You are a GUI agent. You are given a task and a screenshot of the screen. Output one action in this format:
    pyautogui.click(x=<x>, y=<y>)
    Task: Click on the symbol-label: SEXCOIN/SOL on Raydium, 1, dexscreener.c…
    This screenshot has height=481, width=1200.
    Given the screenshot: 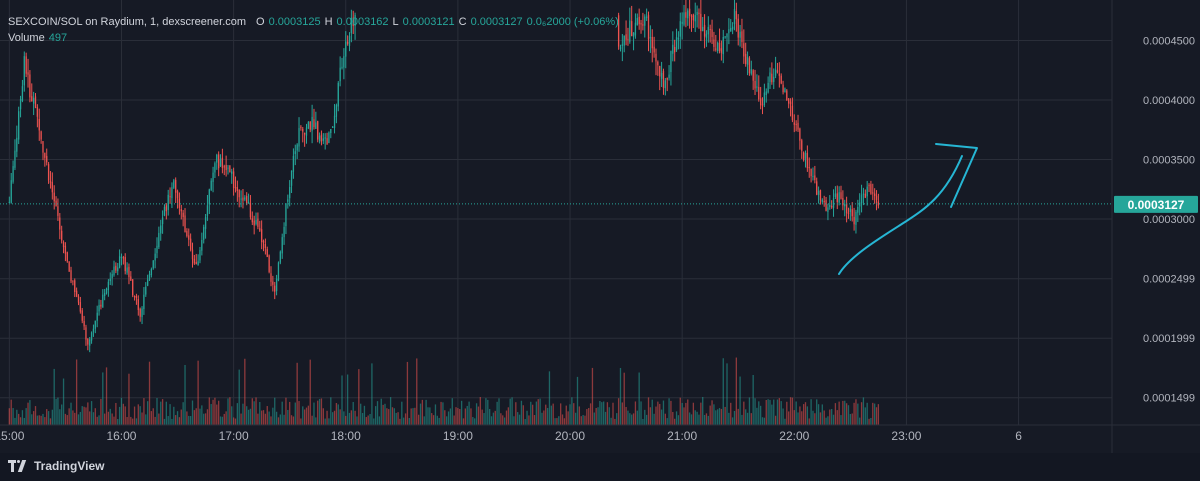 What is the action you would take?
    pyautogui.click(x=127, y=22)
    